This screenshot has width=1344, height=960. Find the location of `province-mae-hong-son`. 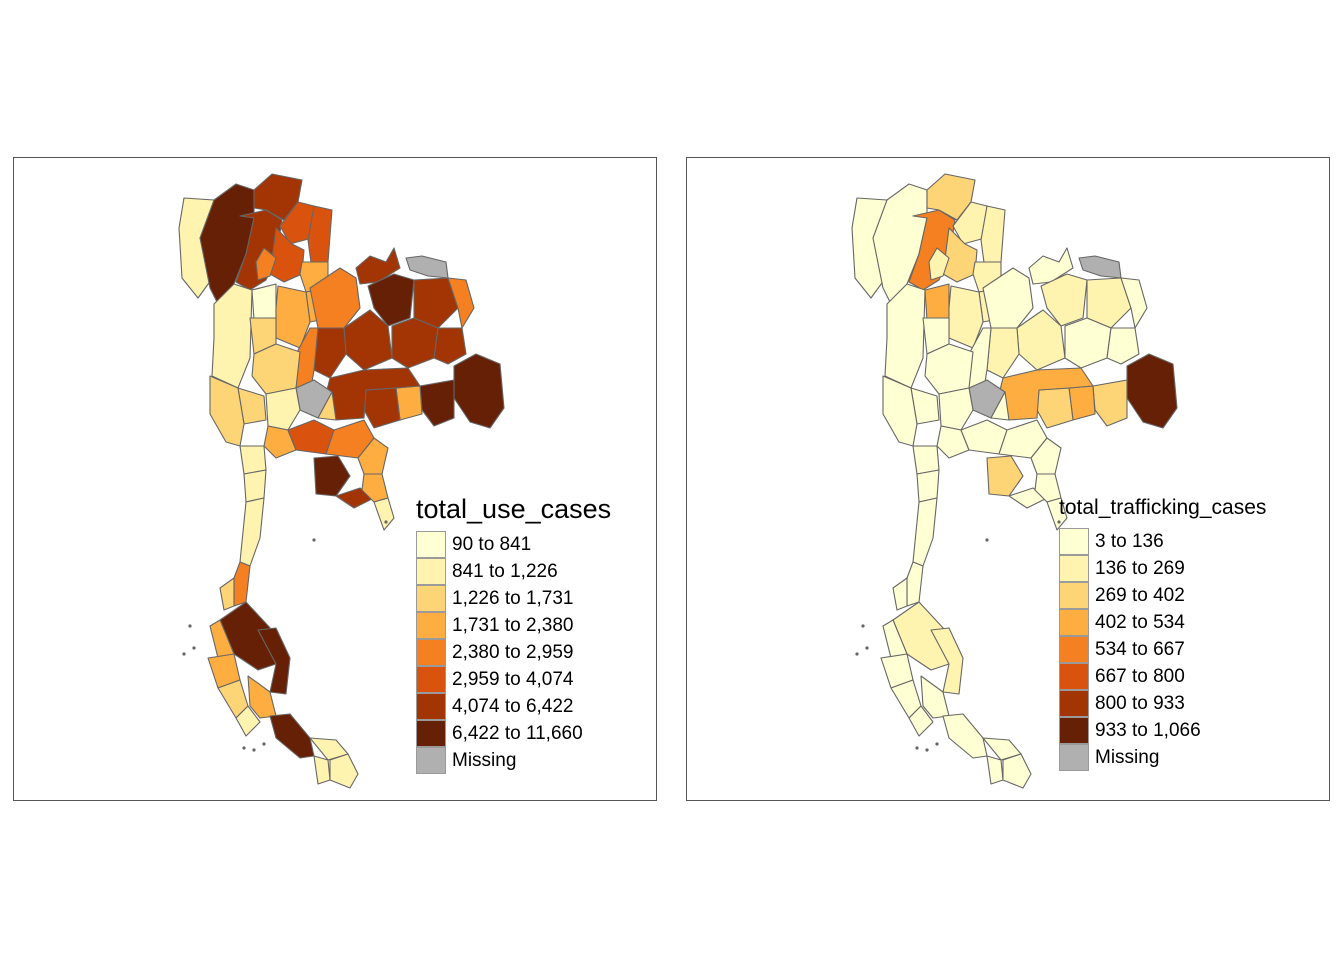

province-mae-hong-son is located at coordinates (900, 244).